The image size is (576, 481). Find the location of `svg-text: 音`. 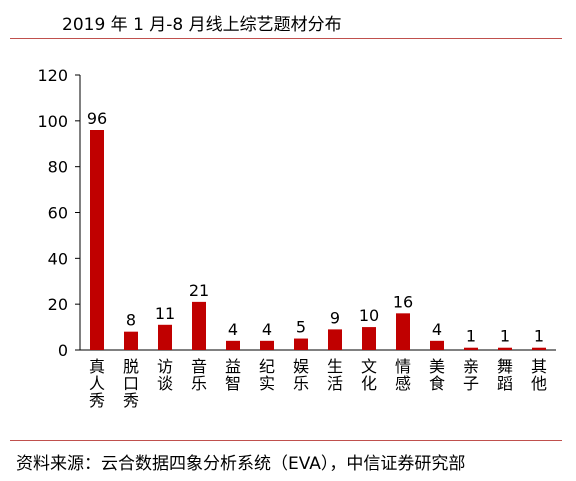

svg-text: 音 is located at coordinates (199, 366).